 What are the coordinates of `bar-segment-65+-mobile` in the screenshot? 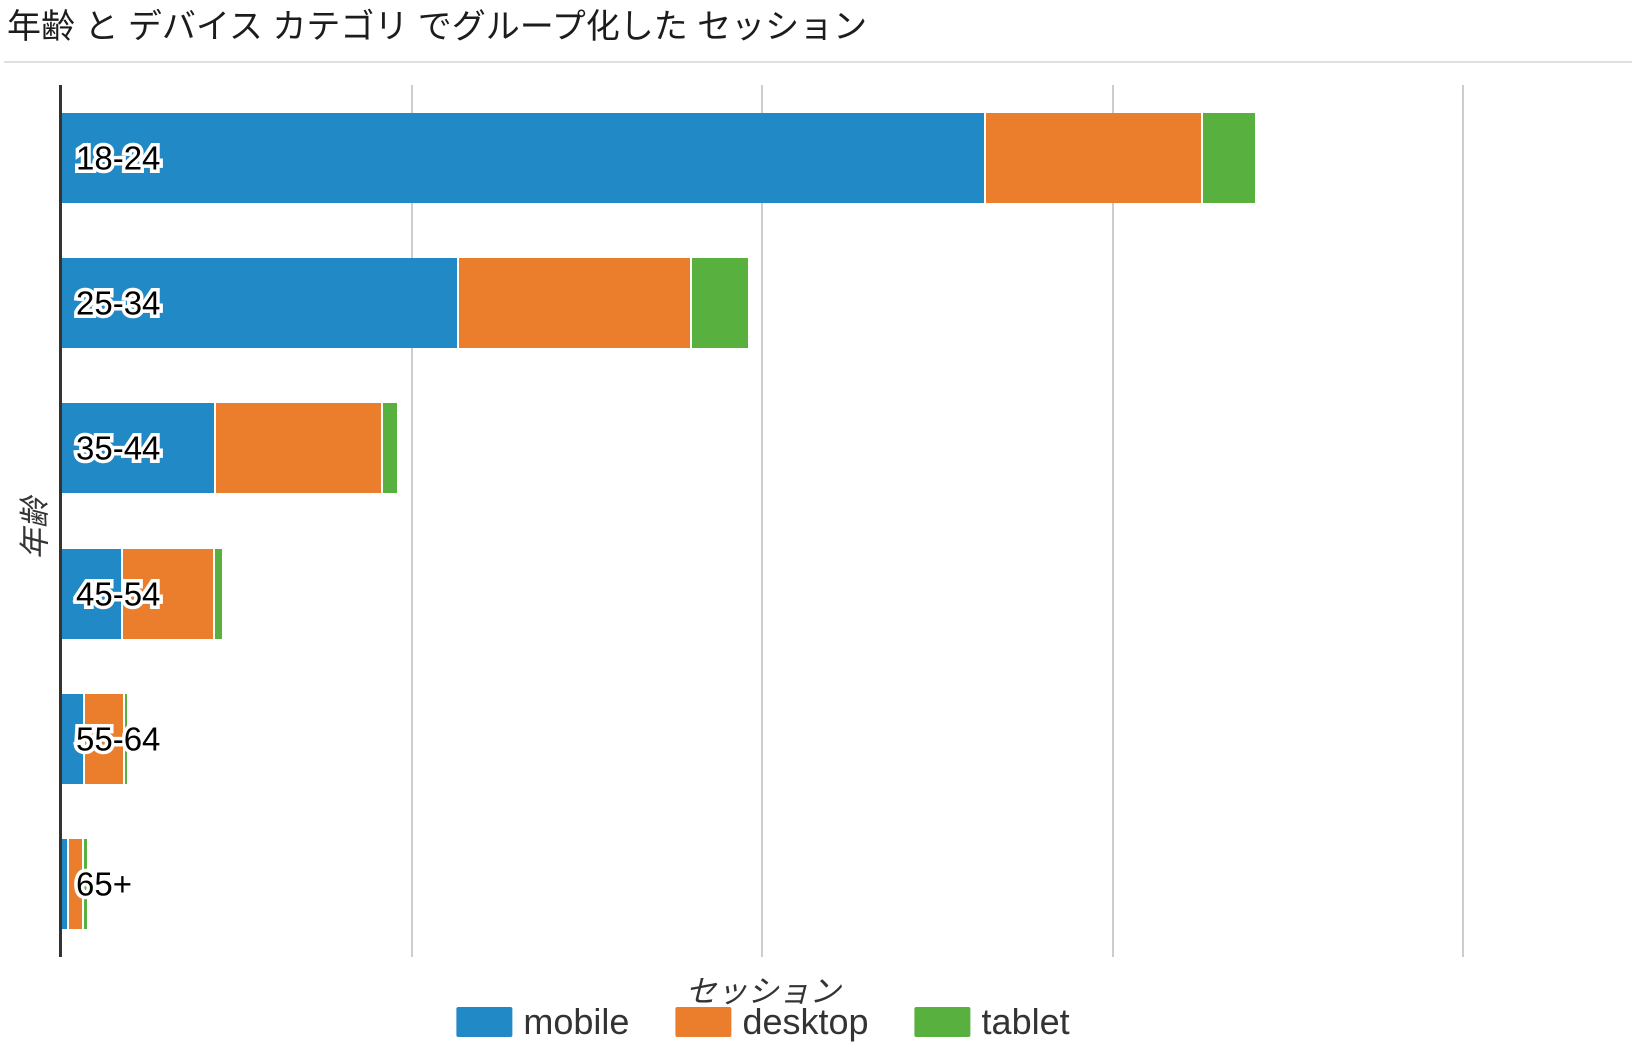 It's located at (64, 884).